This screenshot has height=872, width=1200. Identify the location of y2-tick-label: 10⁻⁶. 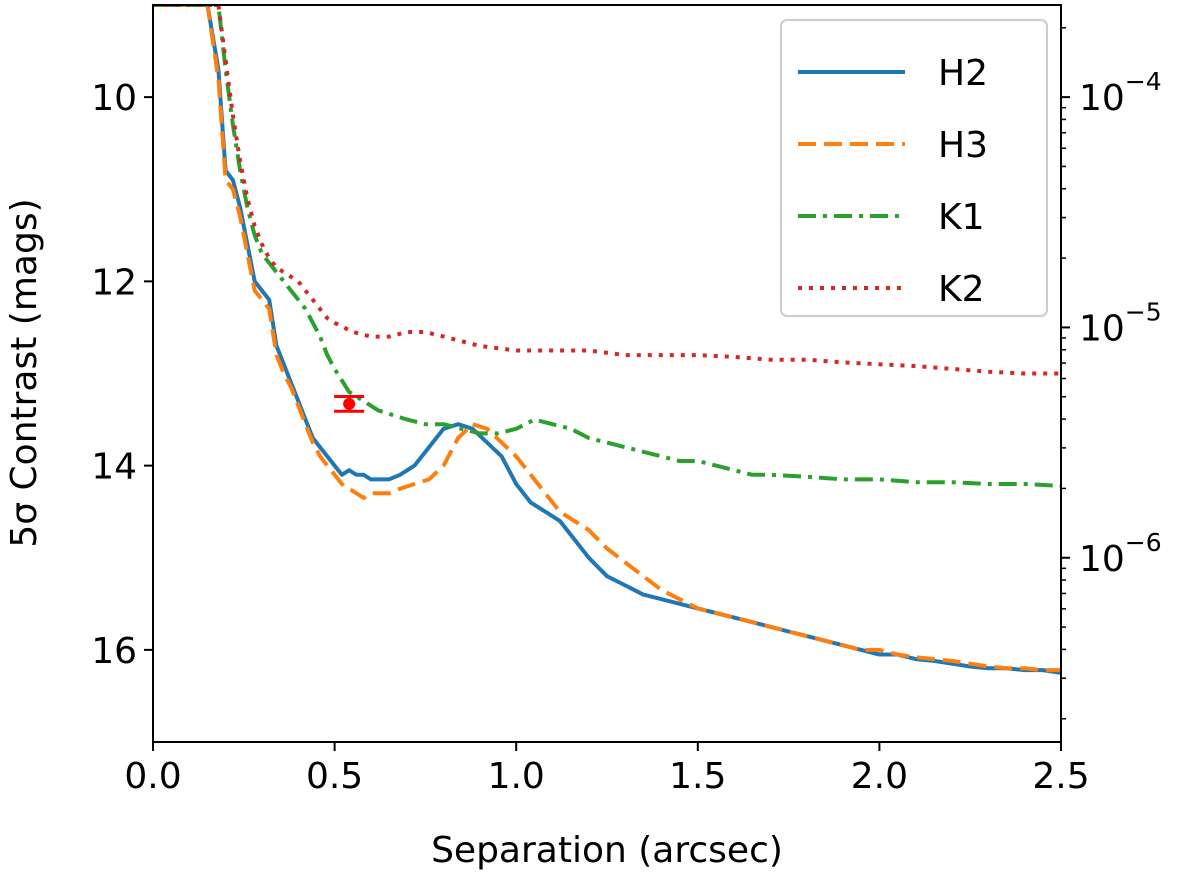
(1120, 554).